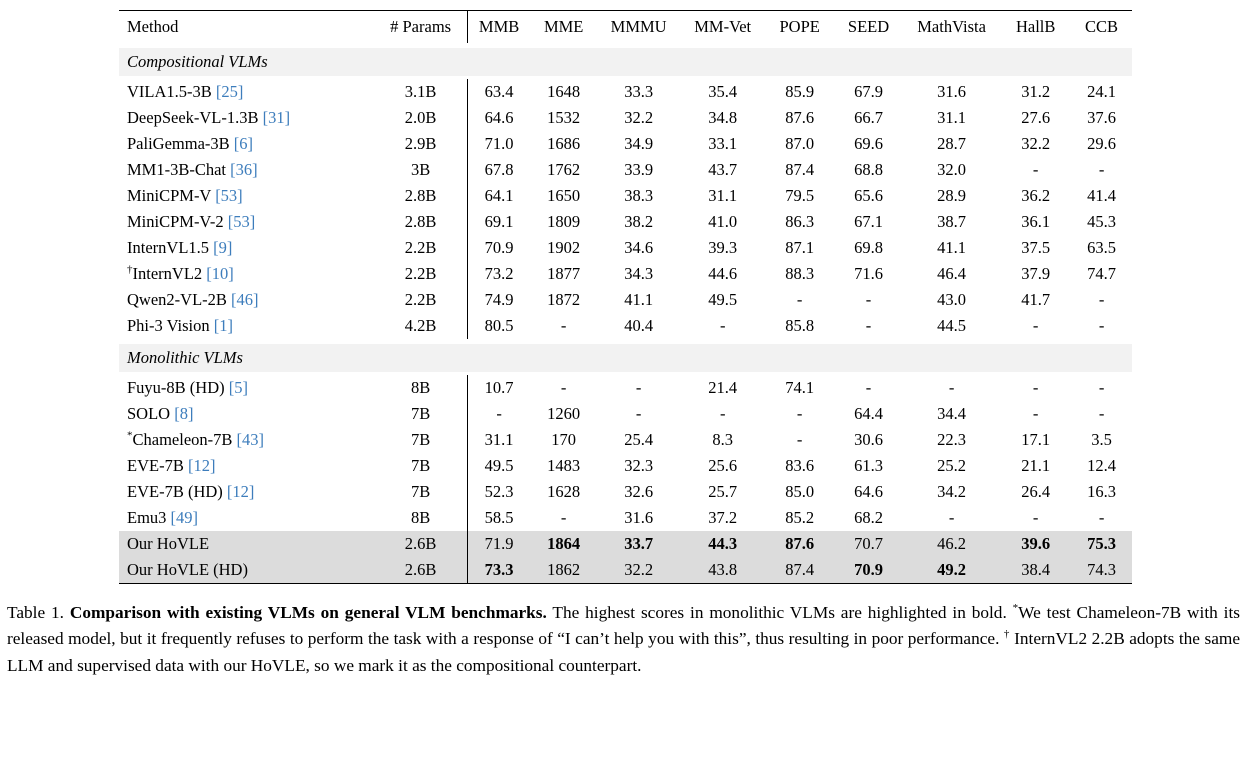 The height and width of the screenshot is (758, 1247). I want to click on value-cell: 17.1, so click(1036, 439).